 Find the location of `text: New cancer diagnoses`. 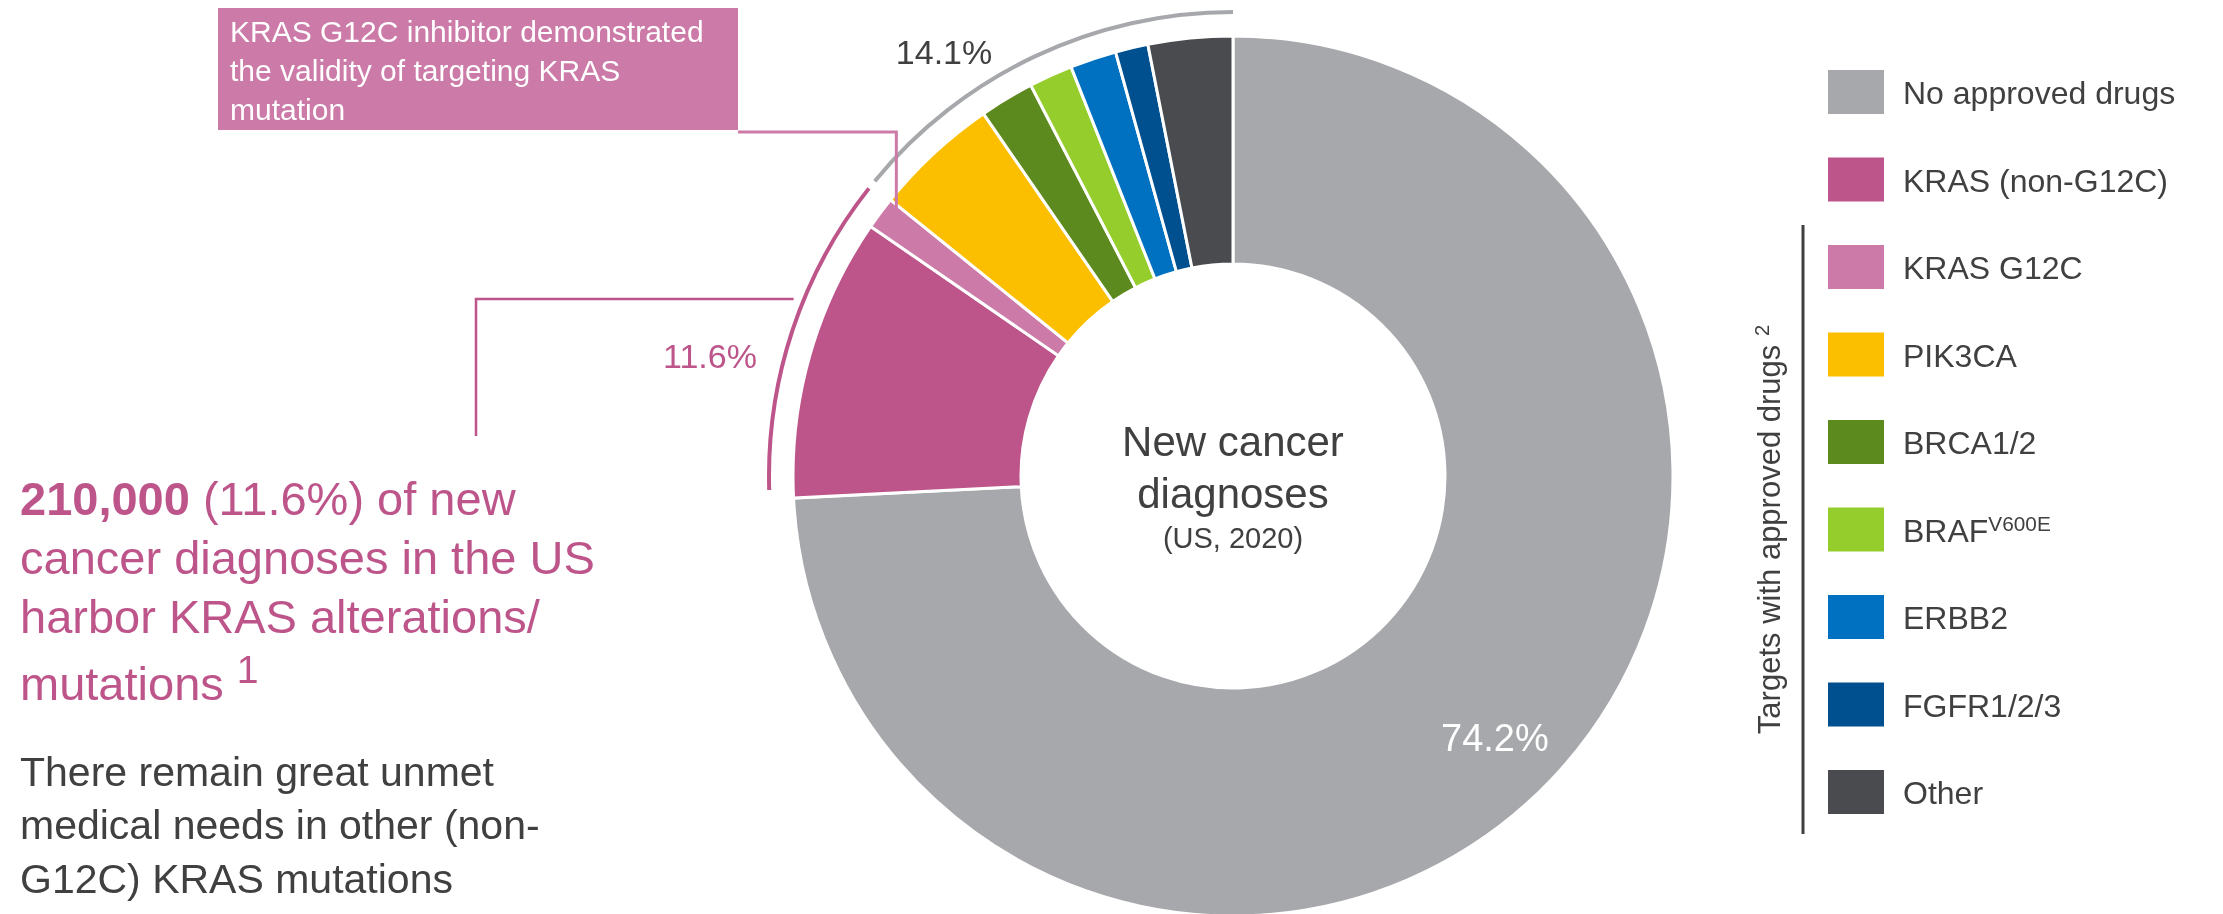

text: New cancer diagnoses is located at coordinates (1233, 467).